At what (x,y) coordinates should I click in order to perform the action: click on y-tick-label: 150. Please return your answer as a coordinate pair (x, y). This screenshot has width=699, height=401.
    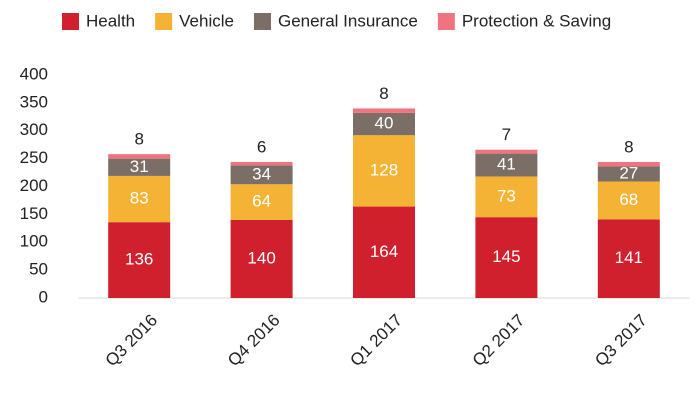
    Looking at the image, I should click on (34, 213).